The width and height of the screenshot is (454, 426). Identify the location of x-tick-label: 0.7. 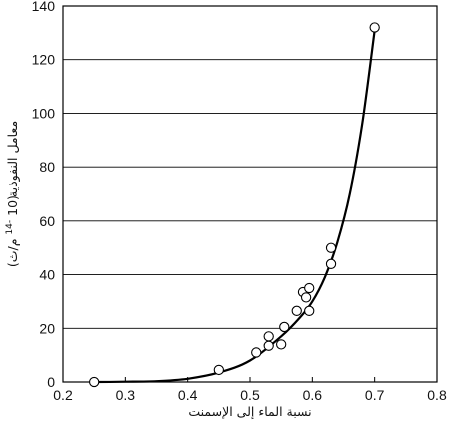
(375, 395).